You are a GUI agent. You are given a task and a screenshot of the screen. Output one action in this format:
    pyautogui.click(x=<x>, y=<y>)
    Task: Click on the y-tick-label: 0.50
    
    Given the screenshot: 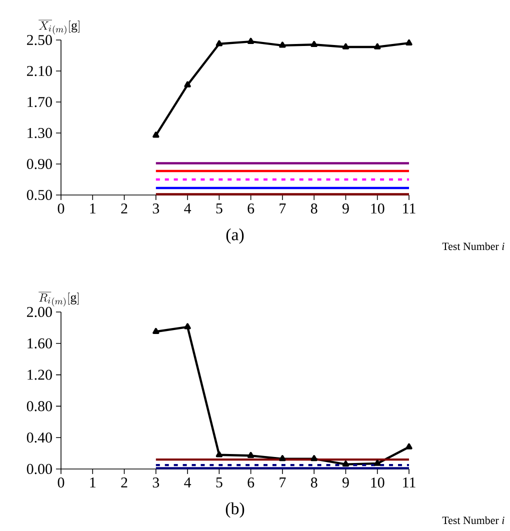 What is the action you would take?
    pyautogui.click(x=39, y=195)
    